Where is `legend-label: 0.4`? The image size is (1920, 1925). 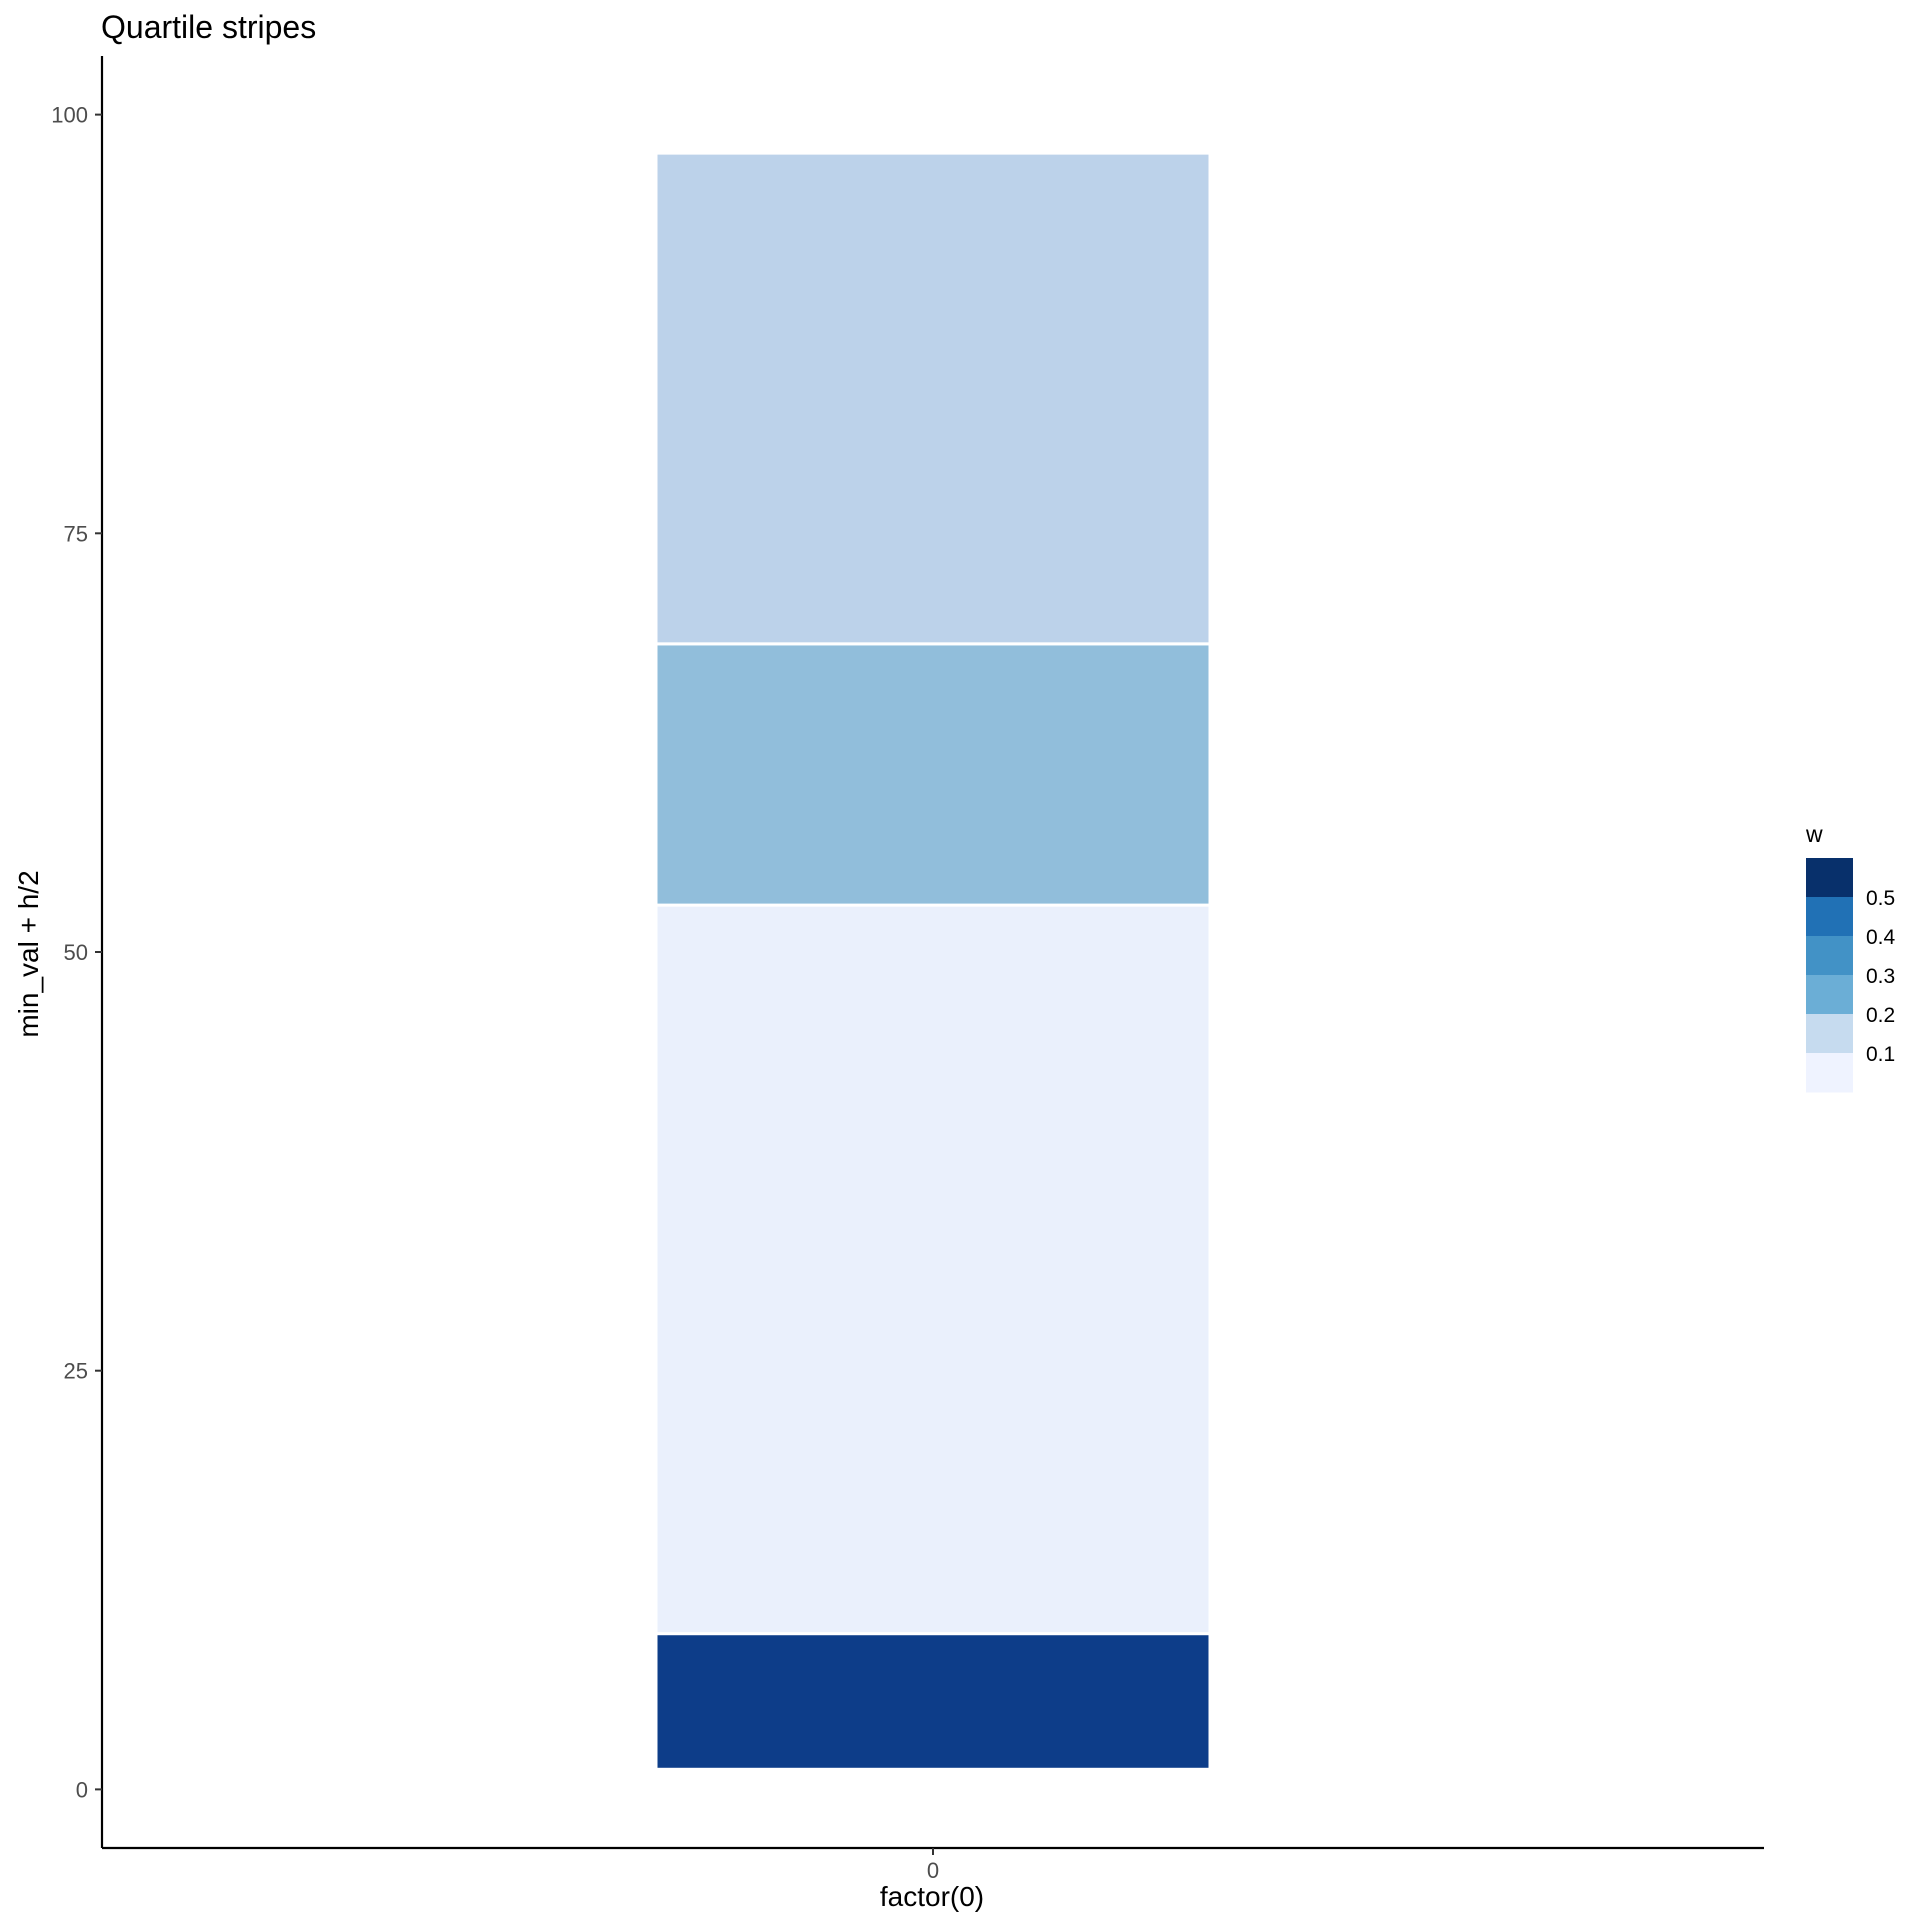 legend-label: 0.4 is located at coordinates (1881, 937).